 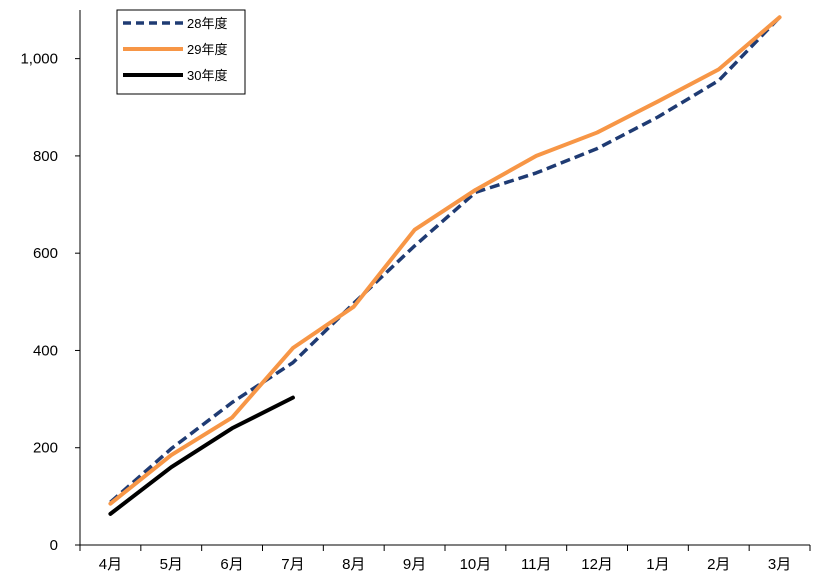 What do you see at coordinates (45, 253) in the screenshot?
I see `y-tick-label: 600` at bounding box center [45, 253].